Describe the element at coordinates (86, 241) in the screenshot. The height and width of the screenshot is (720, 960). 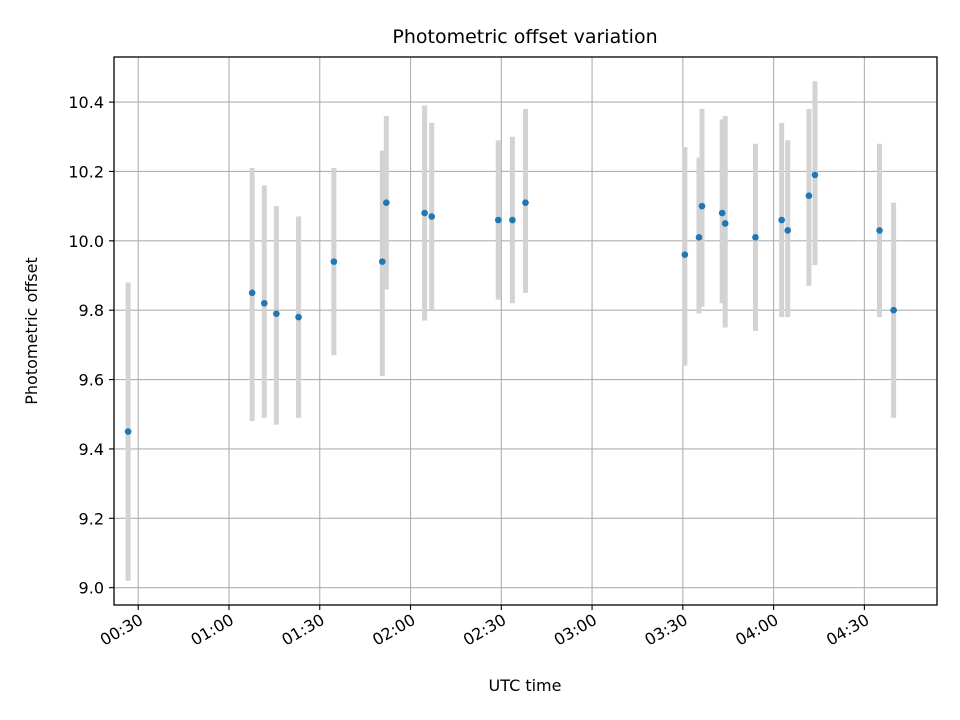
I see `y-tick-label: 10.0` at that location.